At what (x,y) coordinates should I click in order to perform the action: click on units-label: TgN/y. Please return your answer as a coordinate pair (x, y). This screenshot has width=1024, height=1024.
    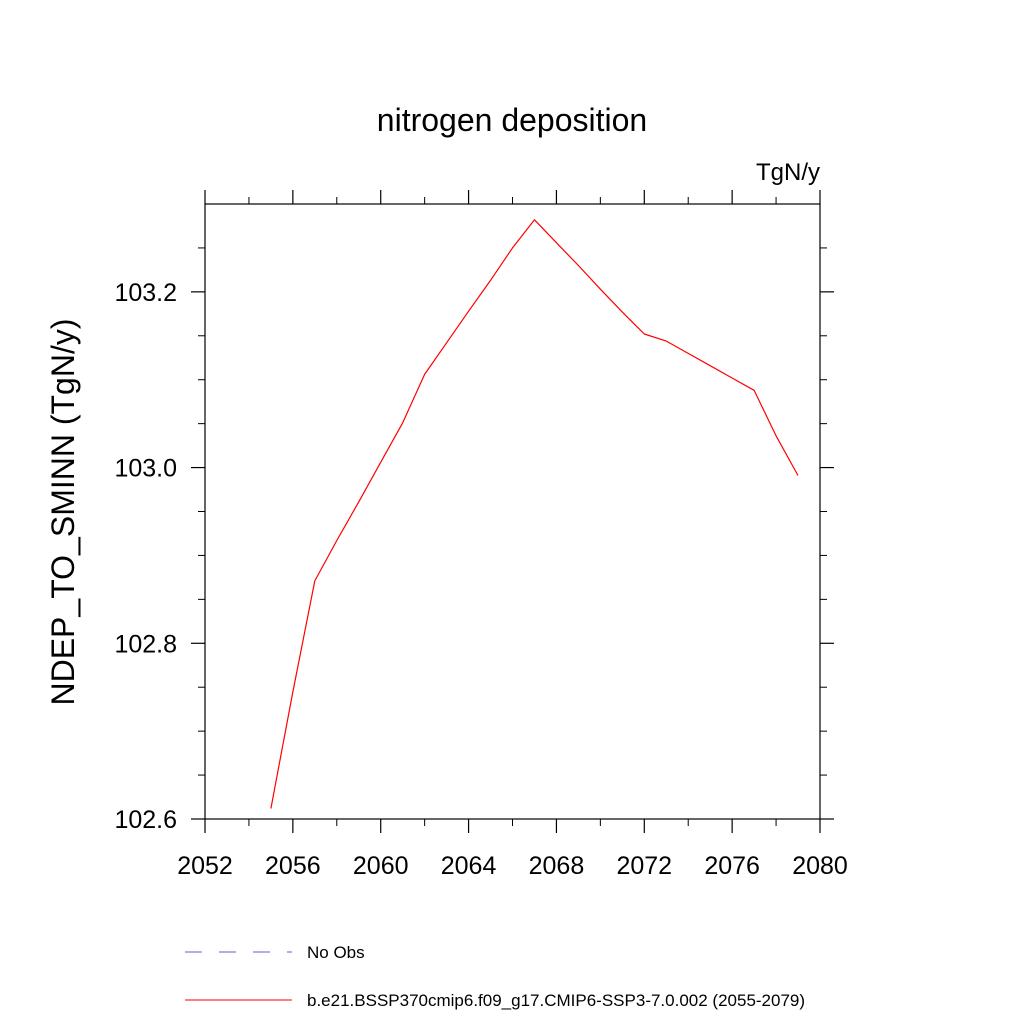
    Looking at the image, I should click on (788, 172).